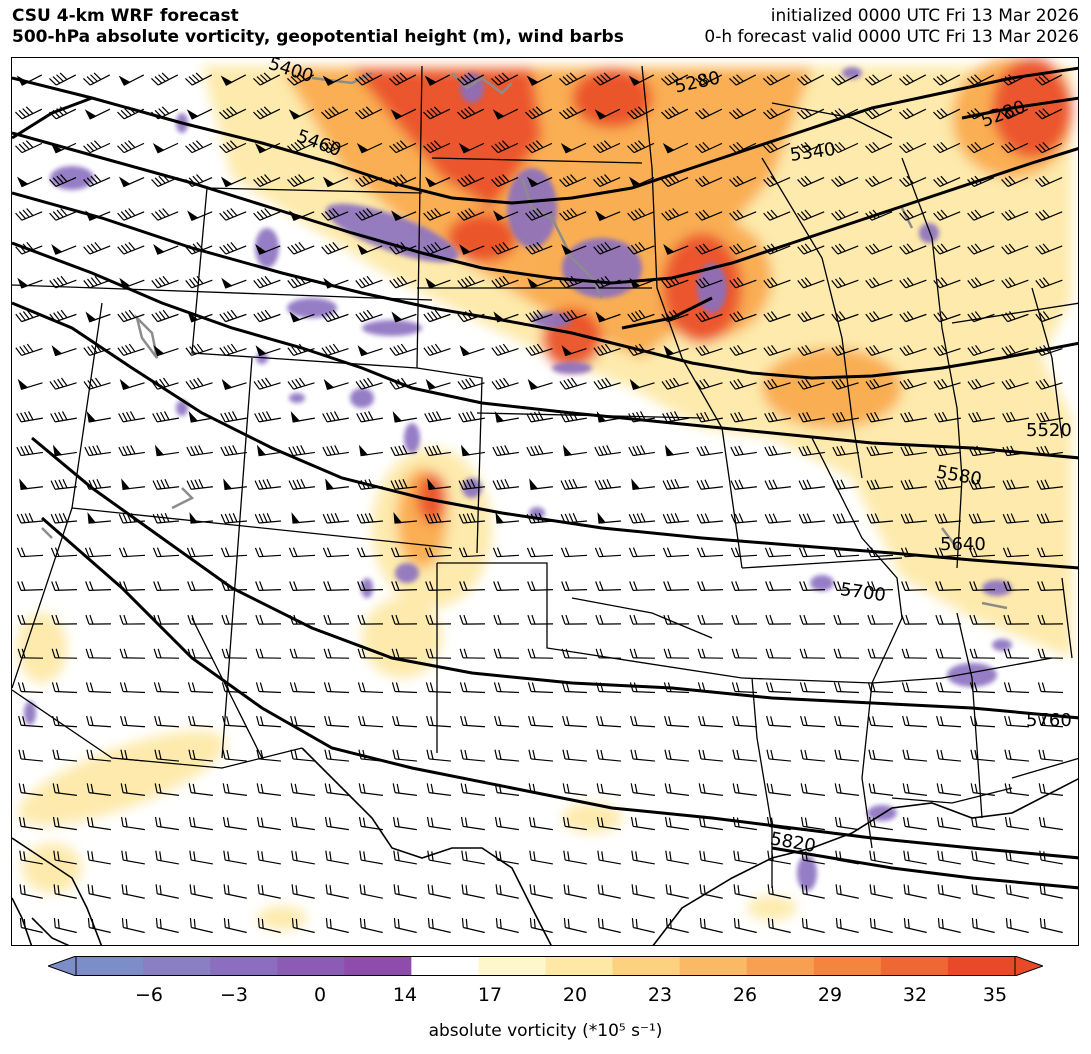 The height and width of the screenshot is (1054, 1091). What do you see at coordinates (311, 966) in the screenshot?
I see `colorbar-cell` at bounding box center [311, 966].